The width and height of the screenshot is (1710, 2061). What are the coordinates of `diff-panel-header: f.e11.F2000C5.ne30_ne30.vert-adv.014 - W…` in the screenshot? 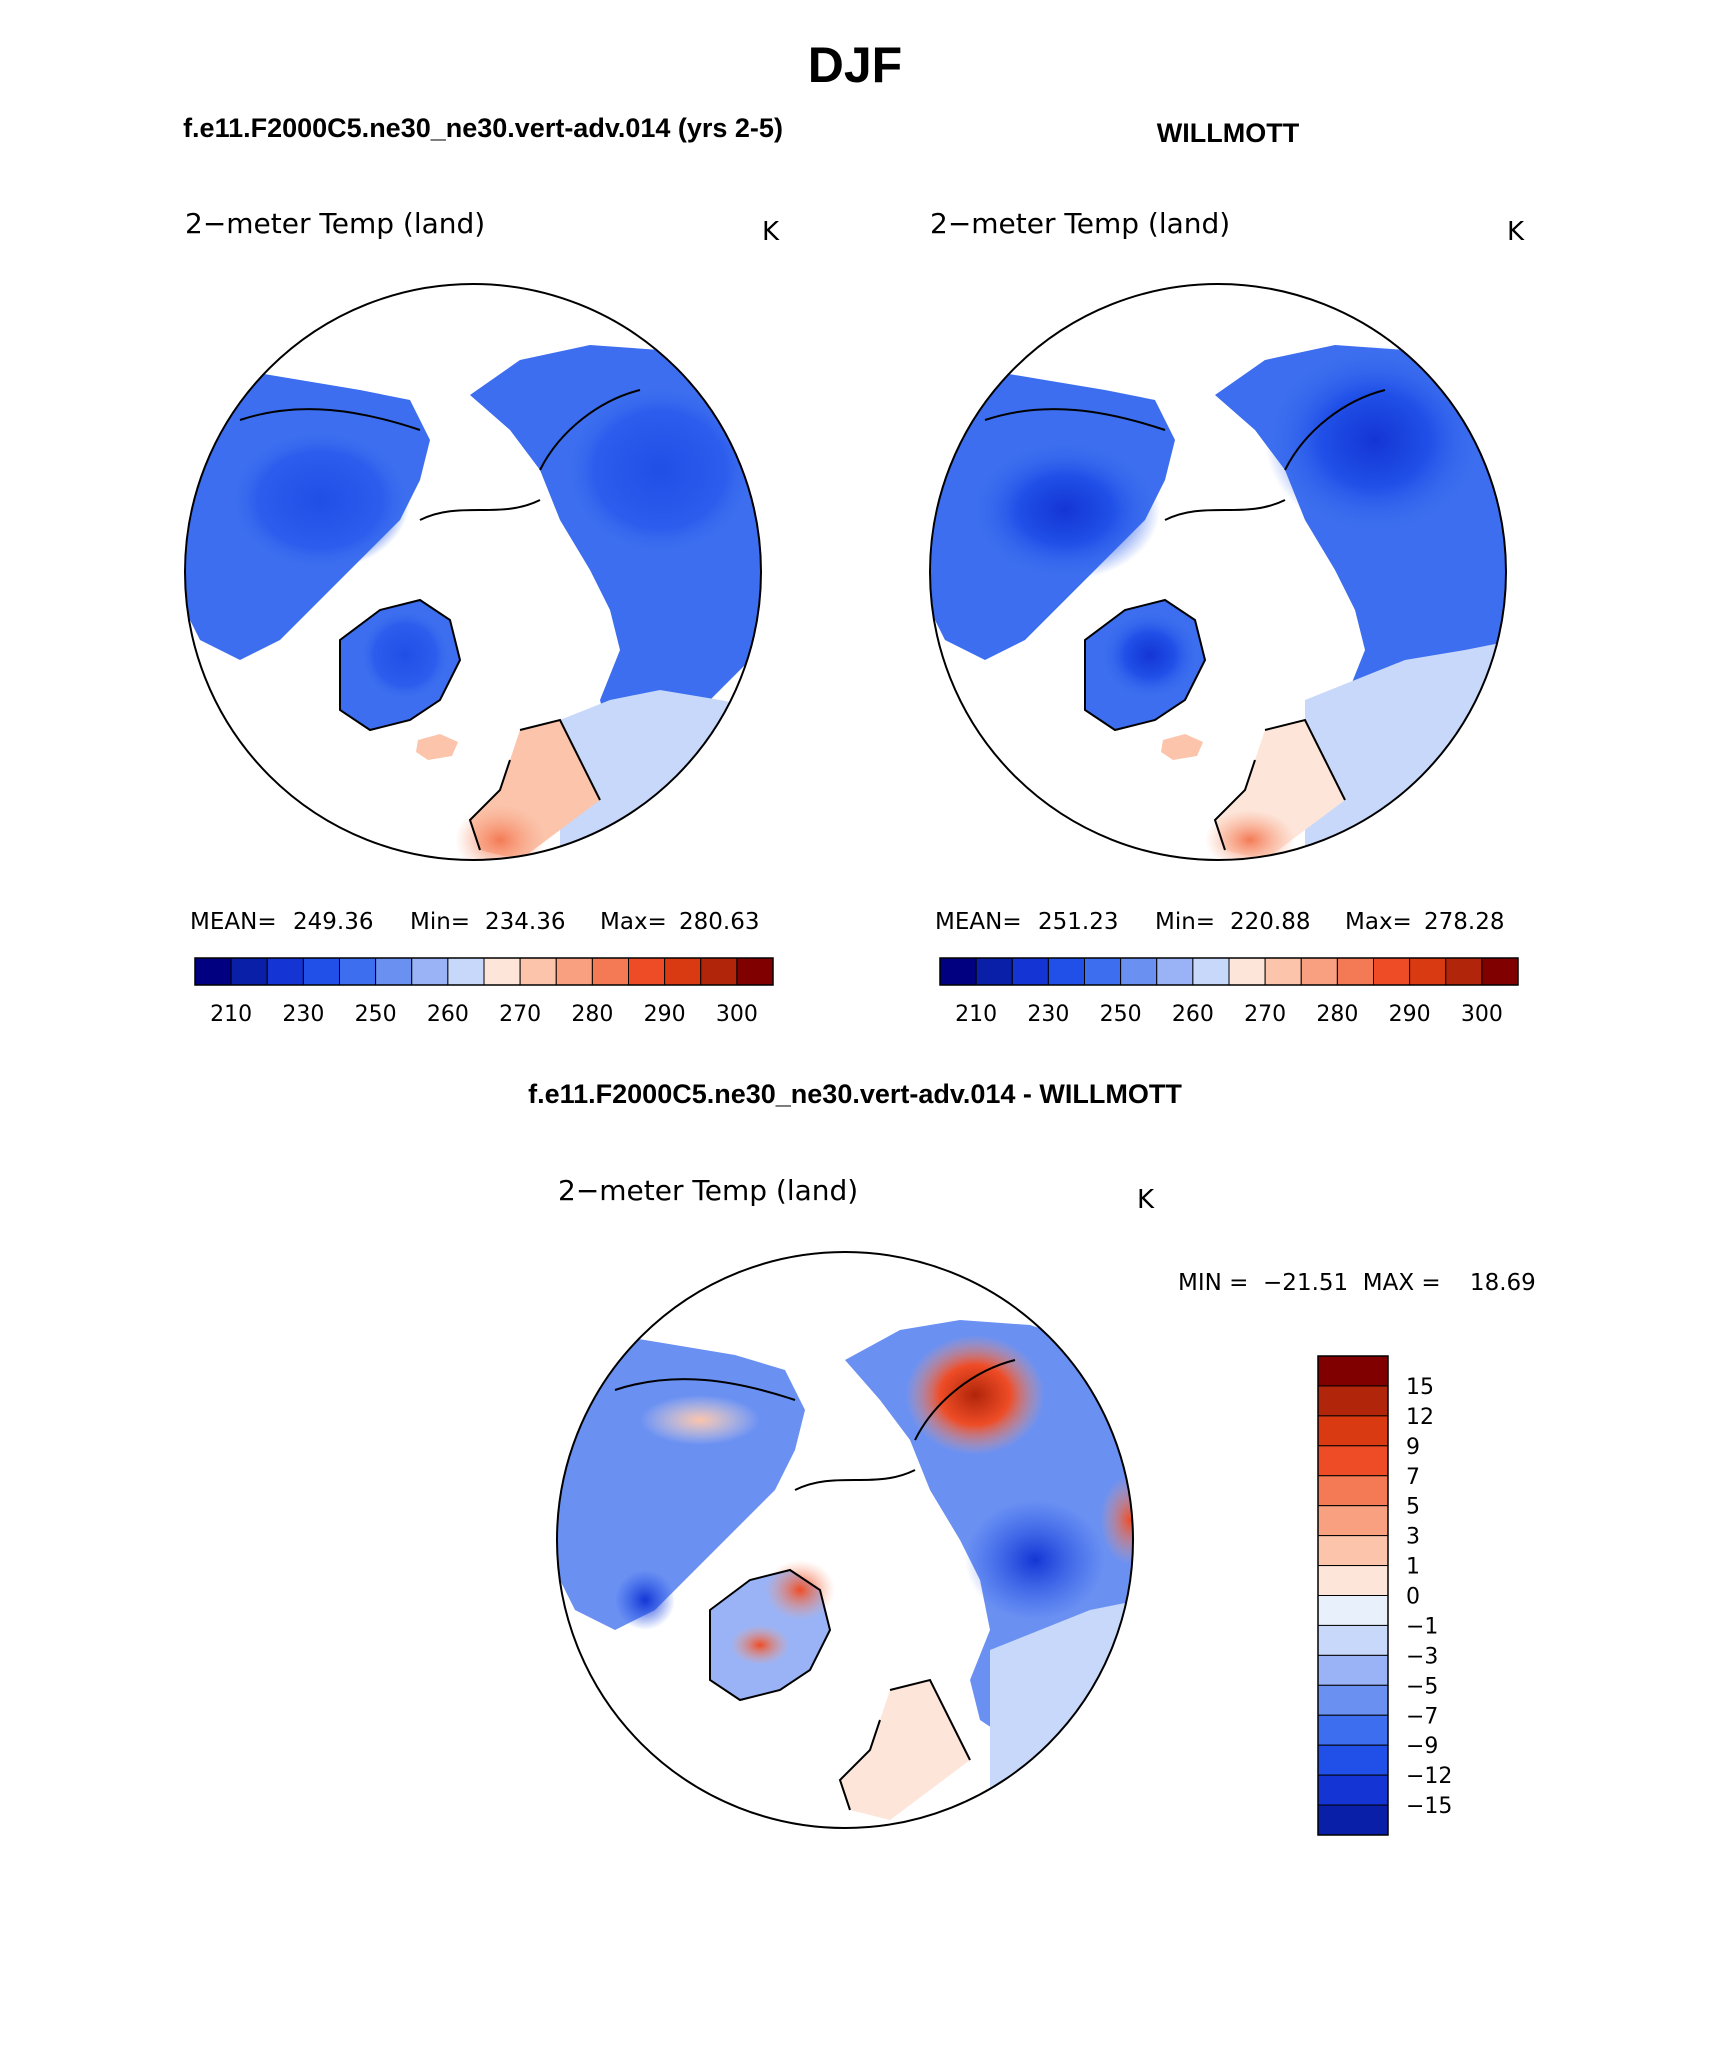 It's located at (855, 1094).